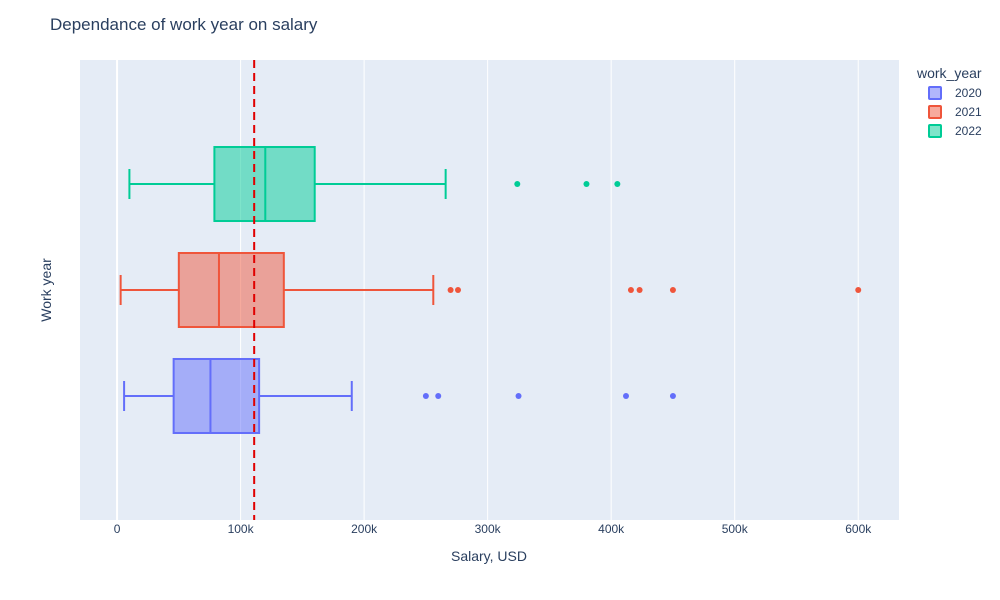  What do you see at coordinates (949, 73) in the screenshot?
I see `legend-title: work_year` at bounding box center [949, 73].